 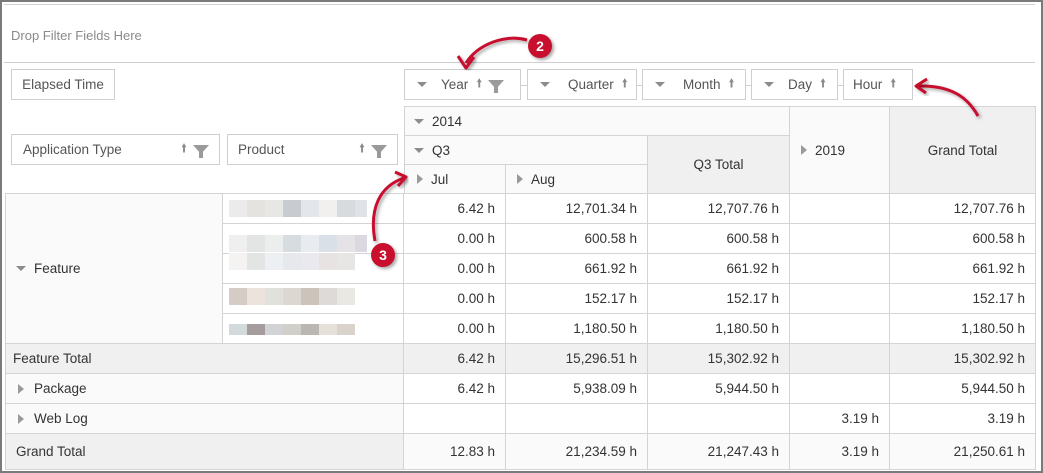 What do you see at coordinates (204, 389) in the screenshot?
I see `row-header-package: Package` at bounding box center [204, 389].